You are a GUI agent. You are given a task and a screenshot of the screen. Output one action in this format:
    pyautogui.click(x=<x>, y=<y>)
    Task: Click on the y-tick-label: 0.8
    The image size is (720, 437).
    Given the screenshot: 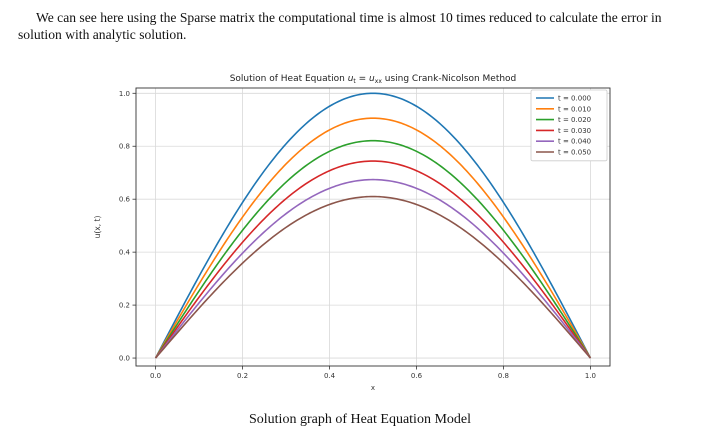 What is the action you would take?
    pyautogui.click(x=124, y=147)
    